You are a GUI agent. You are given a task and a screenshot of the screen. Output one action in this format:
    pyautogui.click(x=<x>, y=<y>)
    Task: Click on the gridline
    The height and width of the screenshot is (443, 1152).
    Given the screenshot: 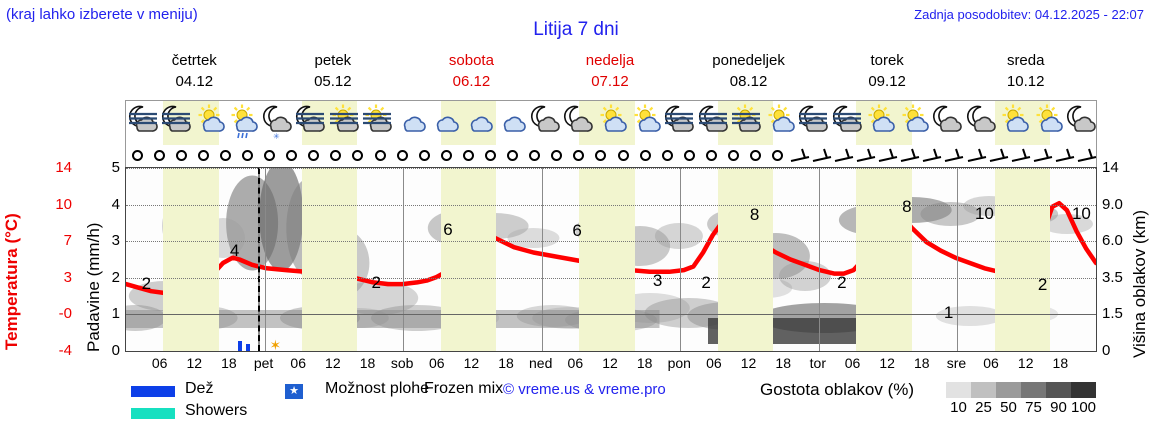 What is the action you would take?
    pyautogui.click(x=611, y=168)
    